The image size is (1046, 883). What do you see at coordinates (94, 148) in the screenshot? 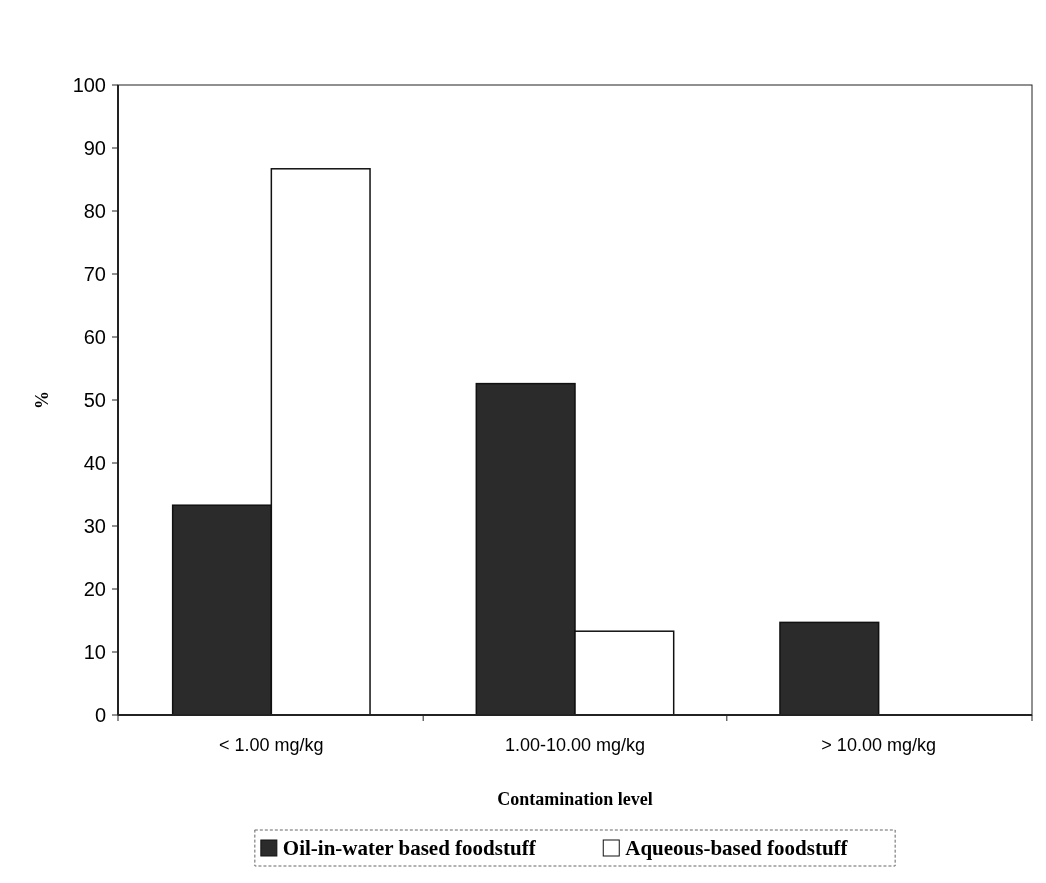
I see `y-tick-label: 90` at bounding box center [94, 148].